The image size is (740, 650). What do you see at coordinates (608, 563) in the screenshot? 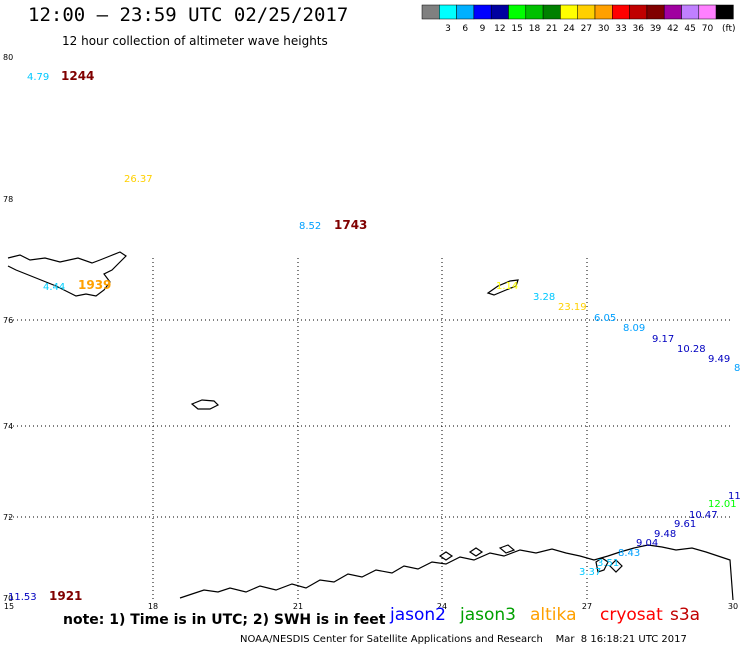
I see `wave-height-label: 3.51` at bounding box center [608, 563].